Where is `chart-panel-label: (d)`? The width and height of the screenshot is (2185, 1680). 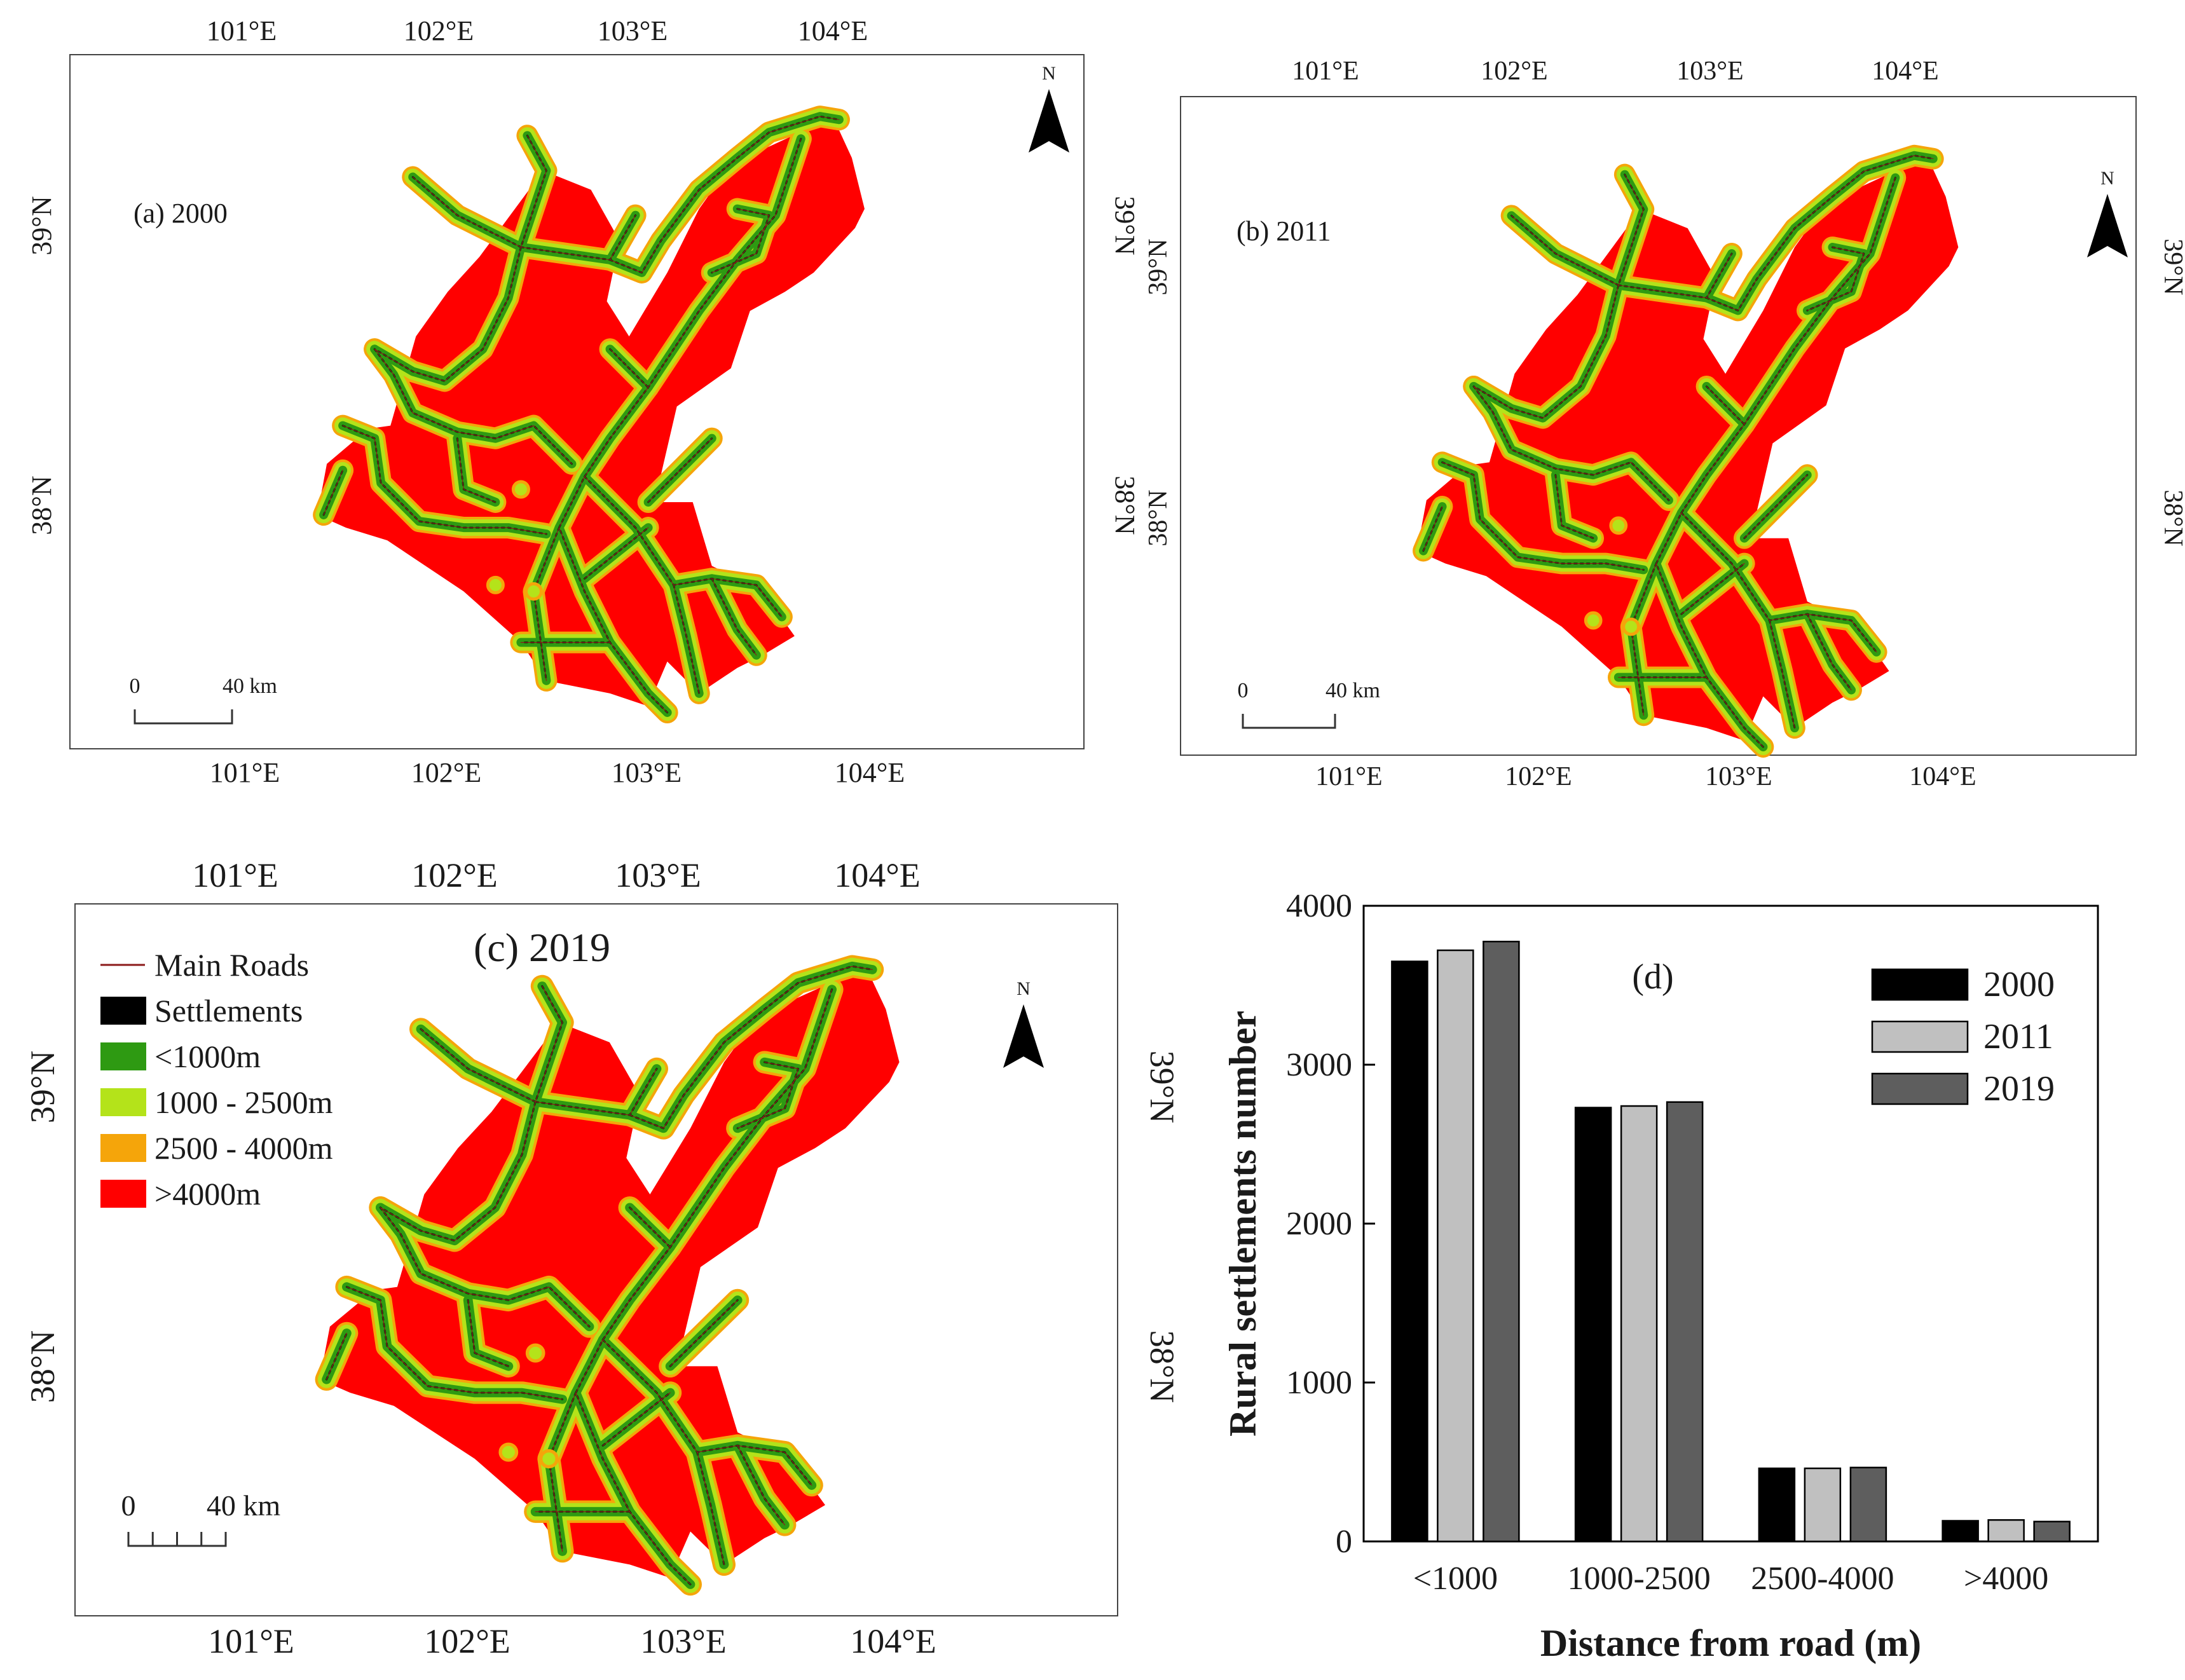
chart-panel-label: (d) is located at coordinates (1652, 977).